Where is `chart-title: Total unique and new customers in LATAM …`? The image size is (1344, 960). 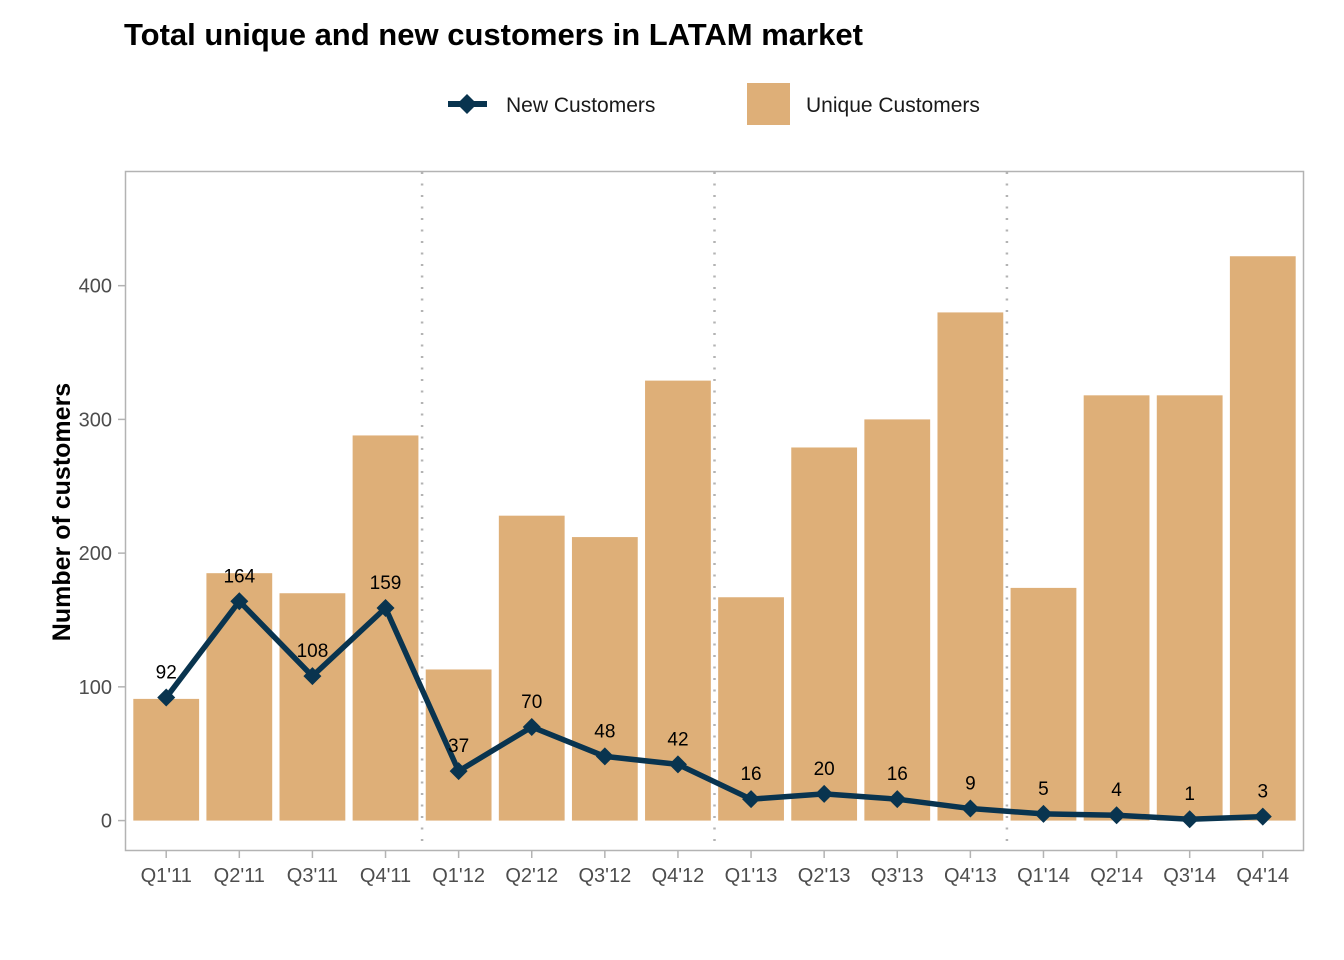
chart-title: Total unique and new customers in LATAM … is located at coordinates (493, 34).